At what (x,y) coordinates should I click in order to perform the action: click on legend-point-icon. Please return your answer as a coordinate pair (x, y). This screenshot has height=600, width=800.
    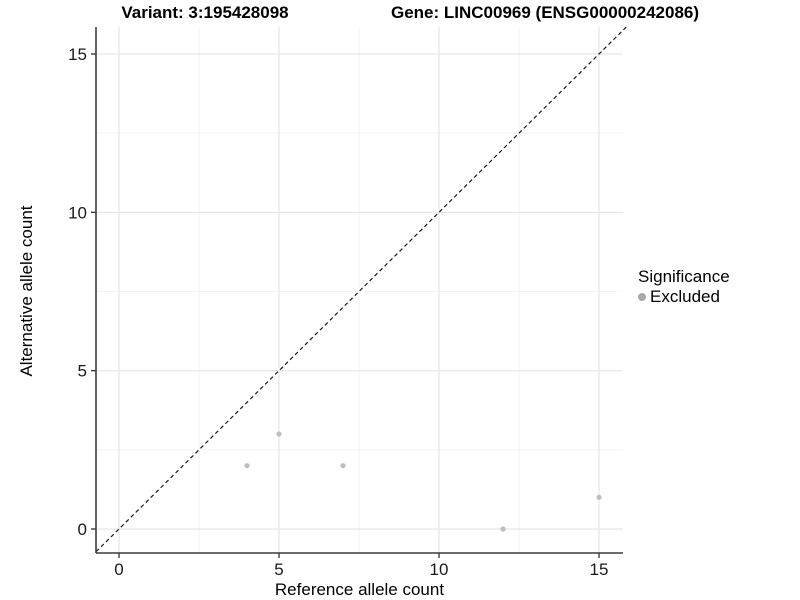
    Looking at the image, I should click on (642, 297).